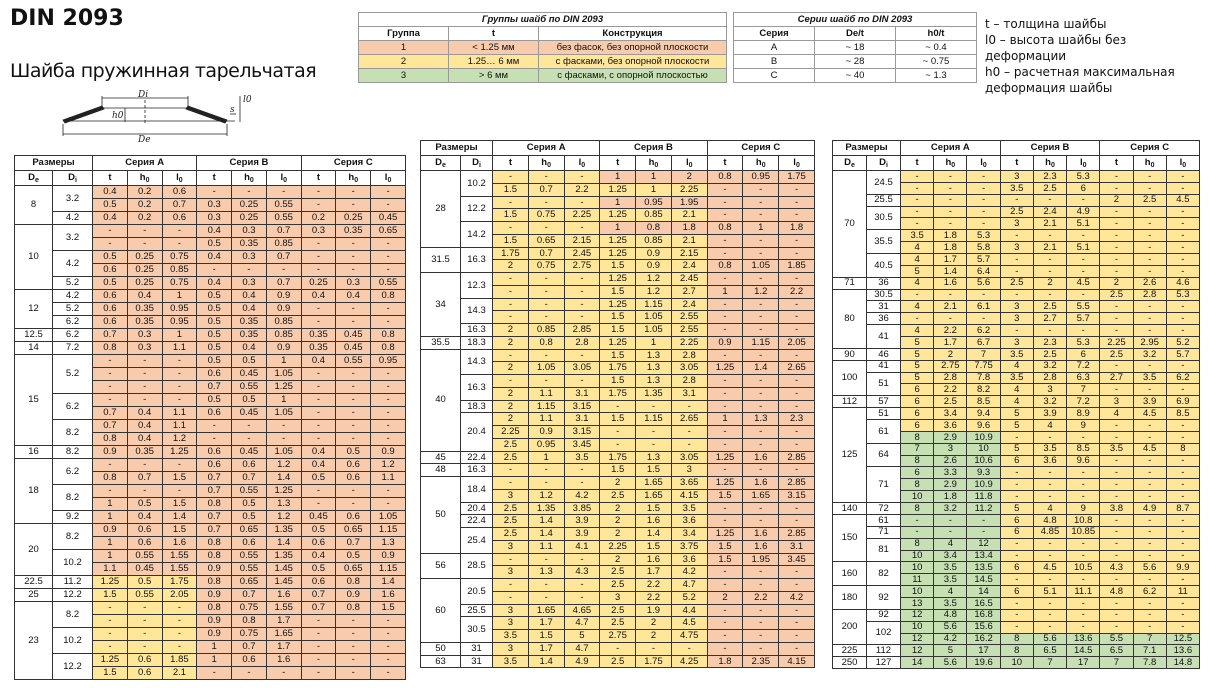 The height and width of the screenshot is (688, 1210). I want to click on table-row: 200 92 12 4.8 16.8- - - - - -, so click(1016, 627).